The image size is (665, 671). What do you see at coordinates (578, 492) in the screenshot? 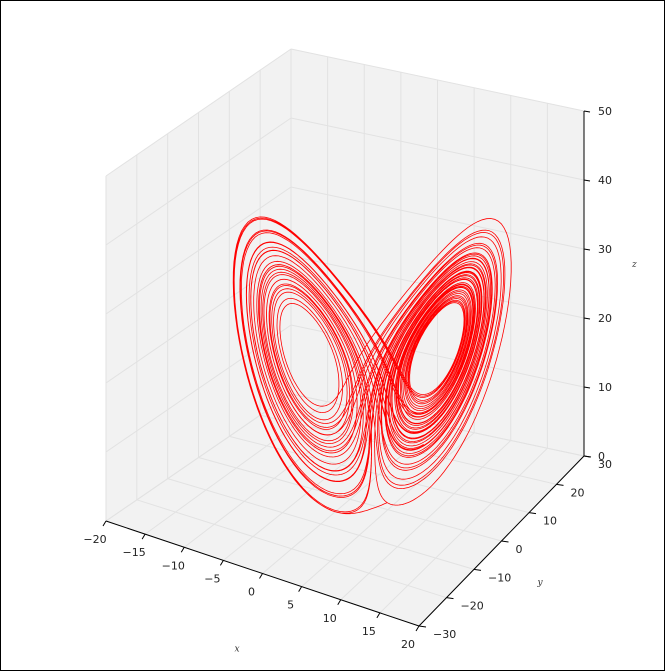
I see `y-tick-label: 20` at bounding box center [578, 492].